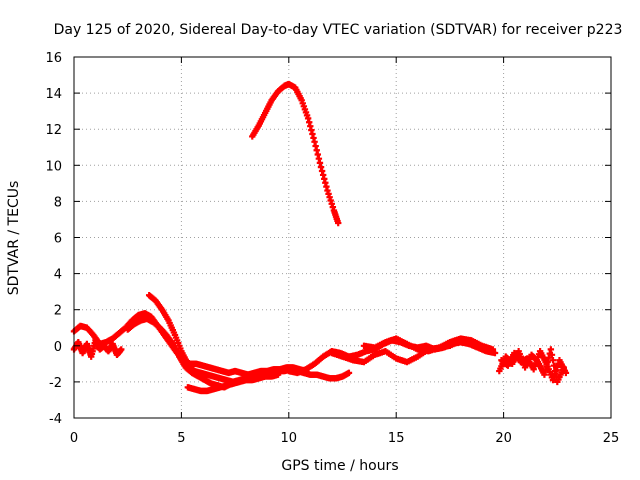 This screenshot has width=640, height=480. Describe the element at coordinates (14, 238) in the screenshot. I see `y-axis-label: SDTVAR / TECUs` at that location.